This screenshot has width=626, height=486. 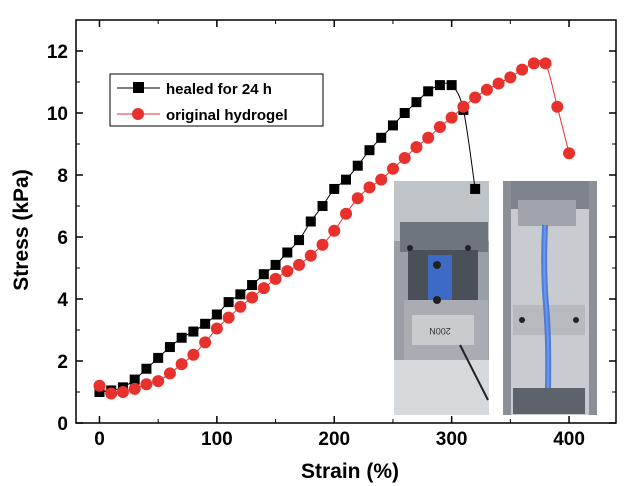 I want to click on y-tick-label: 2, so click(x=62, y=362).